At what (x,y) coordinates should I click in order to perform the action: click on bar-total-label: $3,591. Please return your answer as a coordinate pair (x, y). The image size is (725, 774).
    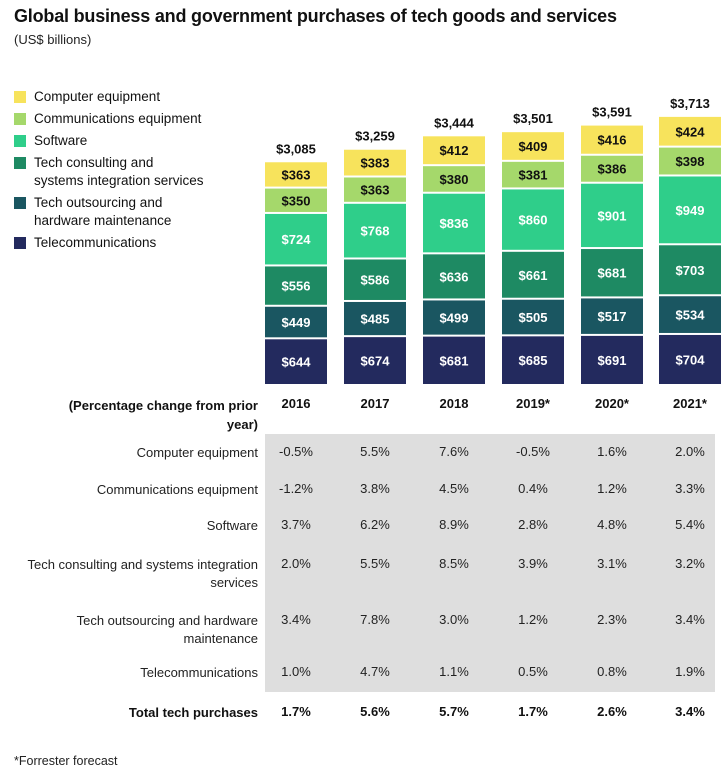
    Looking at the image, I should click on (612, 112).